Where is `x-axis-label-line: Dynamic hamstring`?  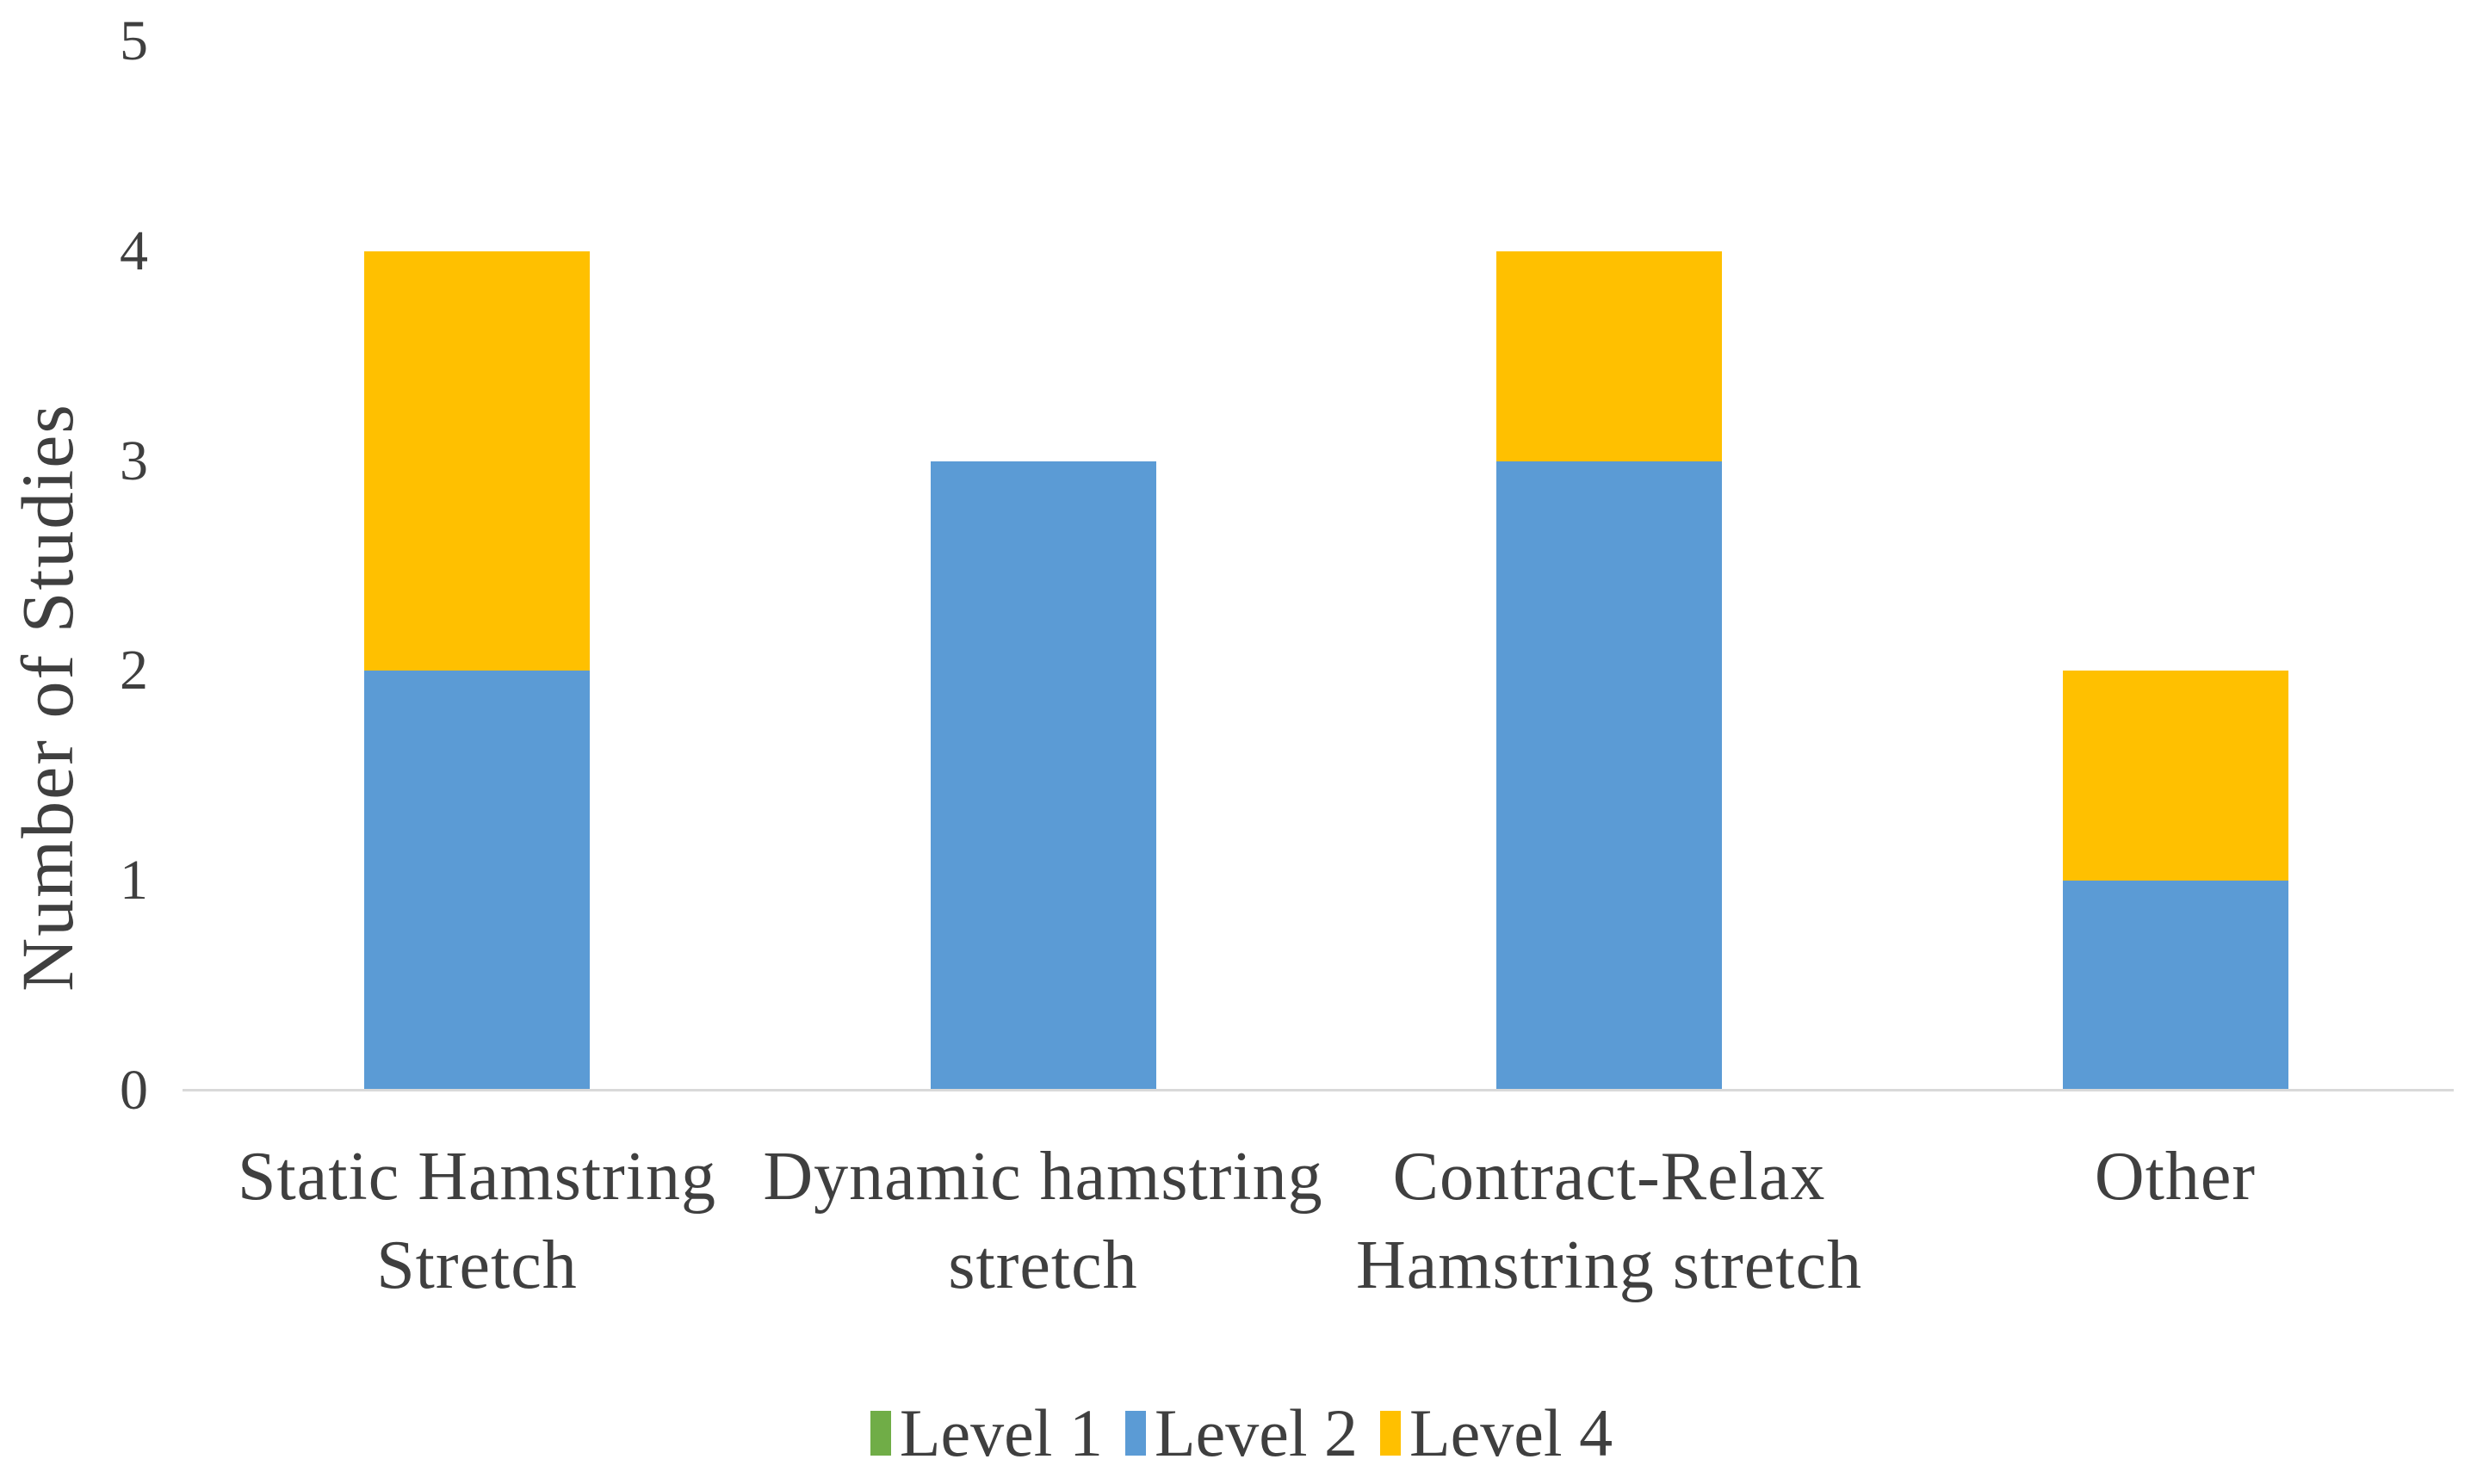 x-axis-label-line: Dynamic hamstring is located at coordinates (1043, 1177).